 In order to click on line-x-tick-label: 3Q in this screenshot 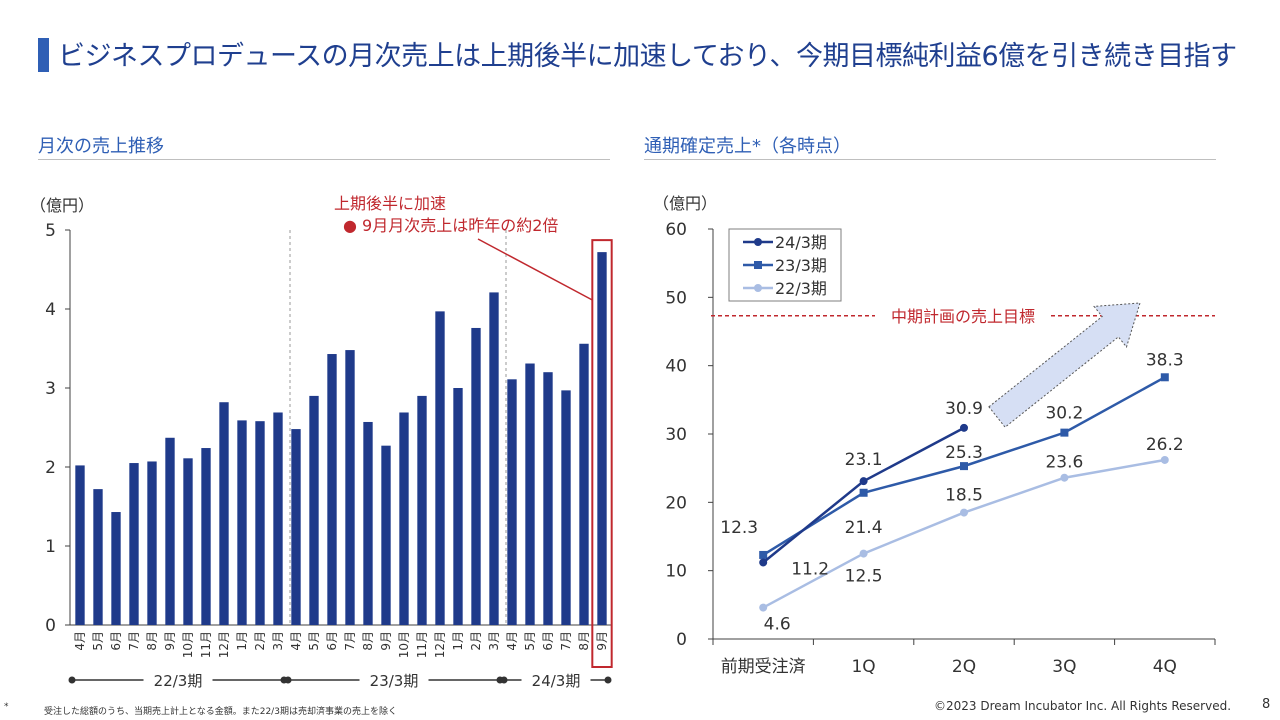, I will do `click(1064, 667)`.